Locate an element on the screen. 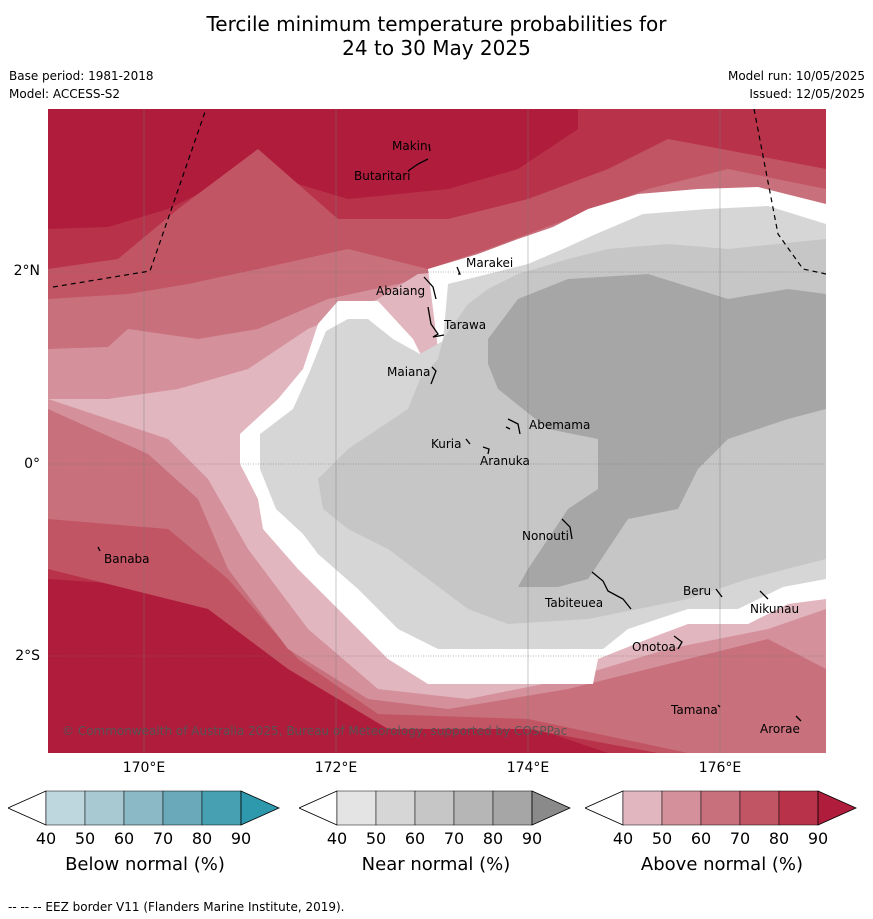 The image size is (873, 919). model-name: Model: ACCESS-S2 is located at coordinates (65, 94).